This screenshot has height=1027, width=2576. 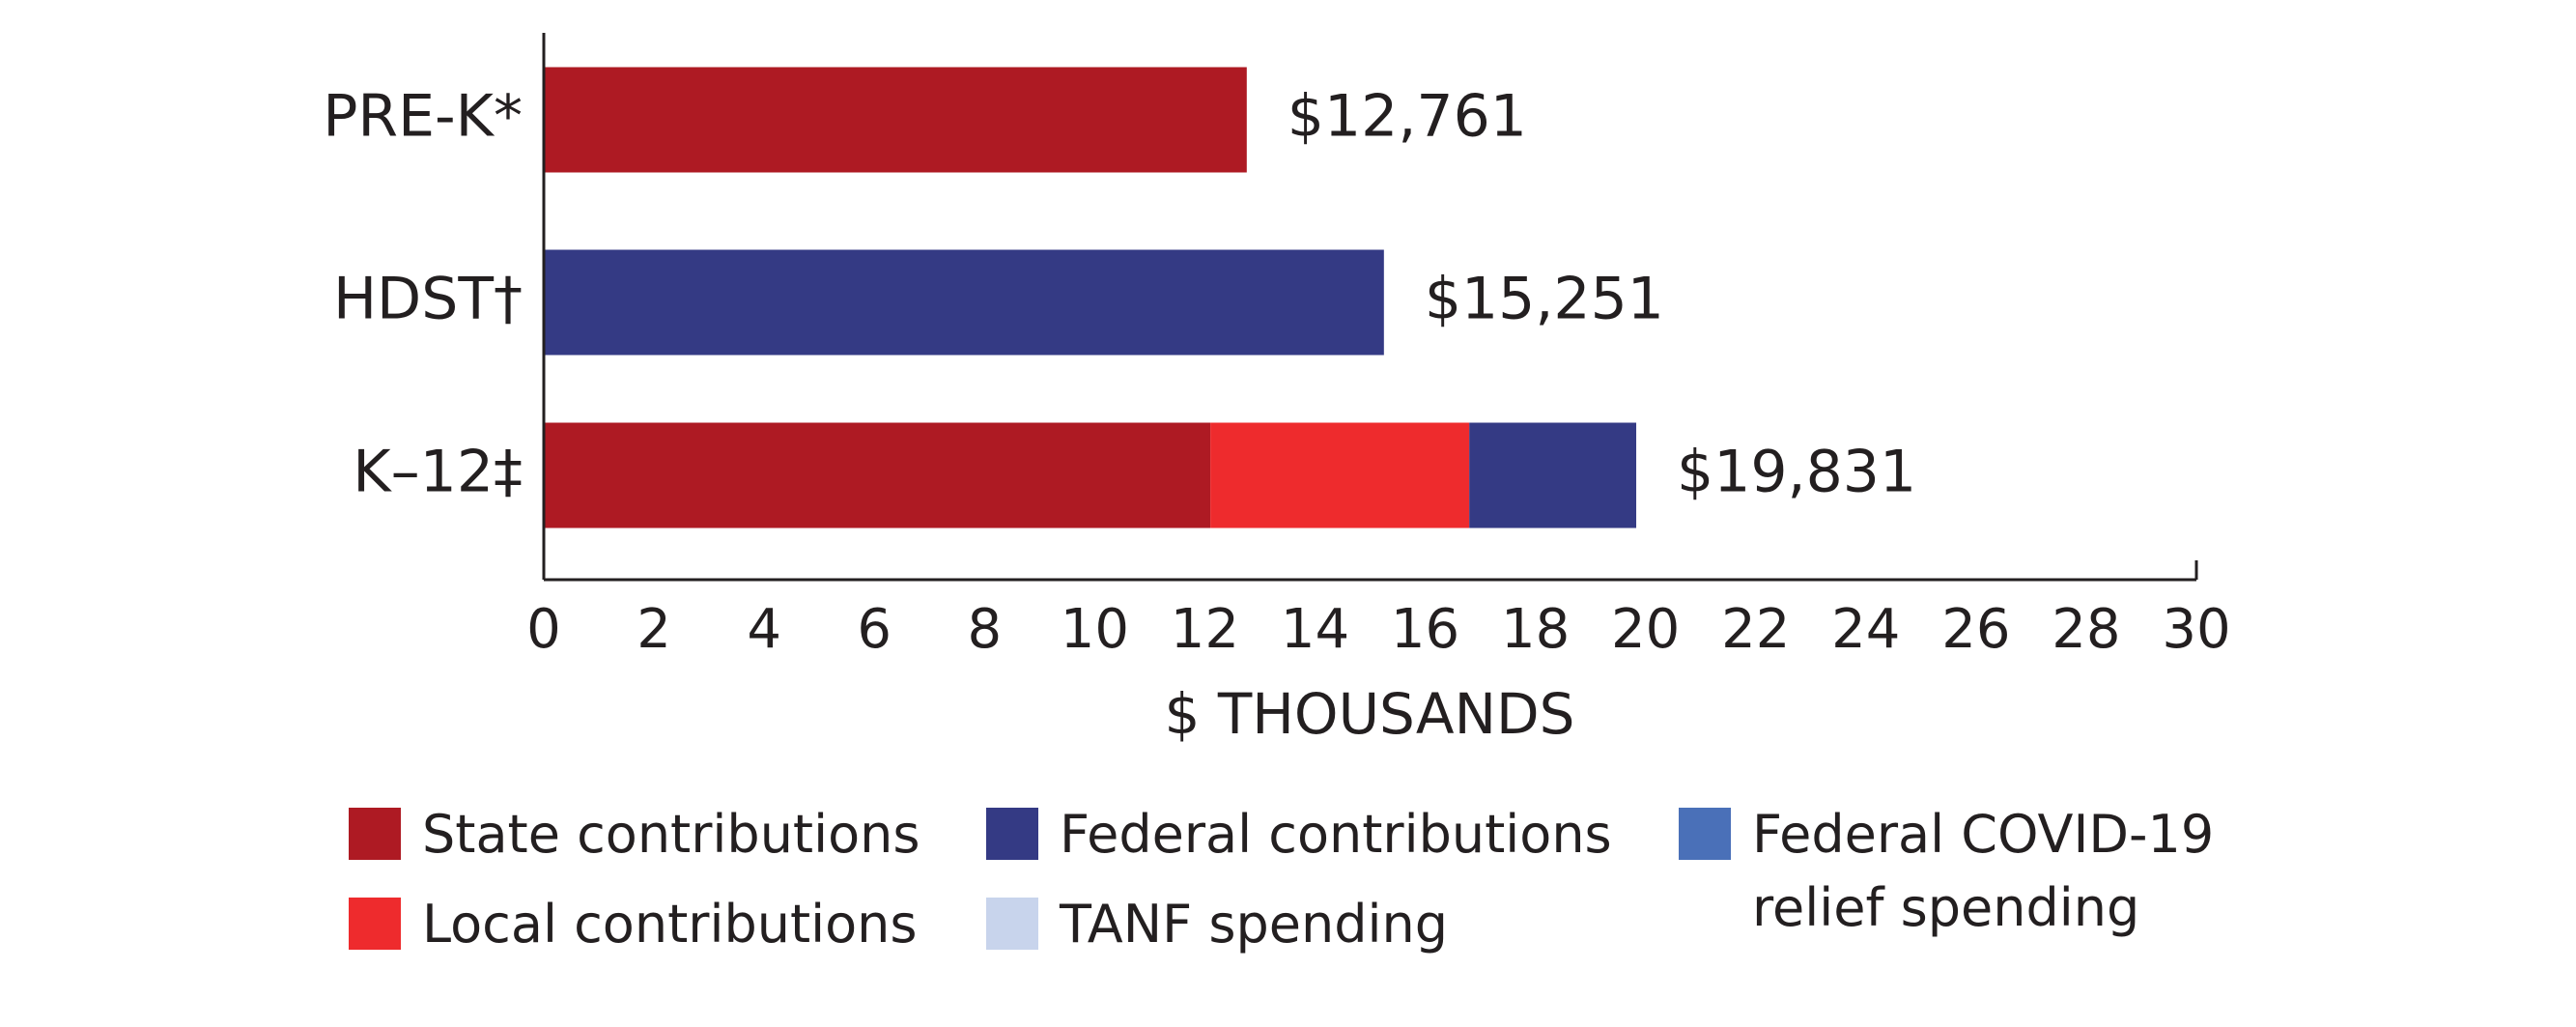 I want to click on legend-item: TANF spending, so click(x=1314, y=924).